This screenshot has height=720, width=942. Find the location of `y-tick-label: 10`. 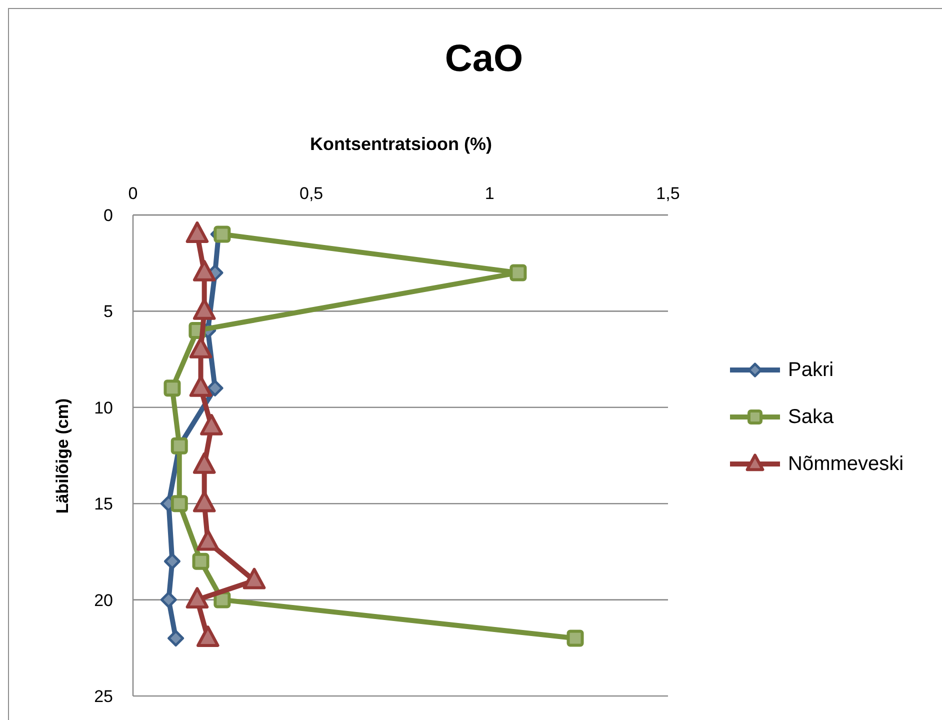

y-tick-label: 10 is located at coordinates (103, 408).